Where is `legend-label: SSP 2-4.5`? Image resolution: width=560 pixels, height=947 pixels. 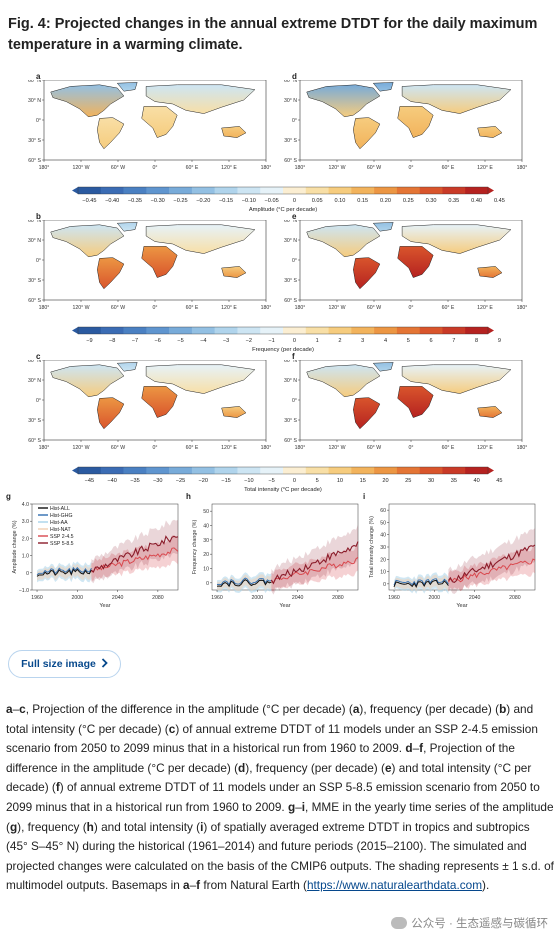
legend-label: SSP 2-4.5 is located at coordinates (62, 537).